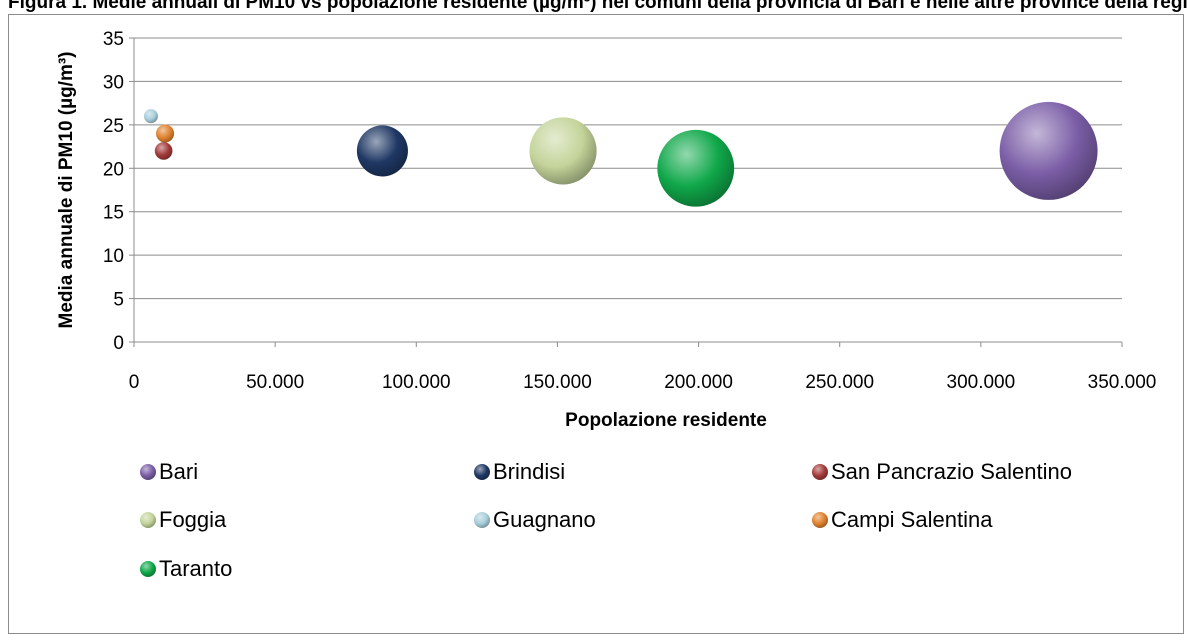  What do you see at coordinates (113, 191) in the screenshot?
I see `y-tick-labels: 0 5 10 15 20 25 30 35` at bounding box center [113, 191].